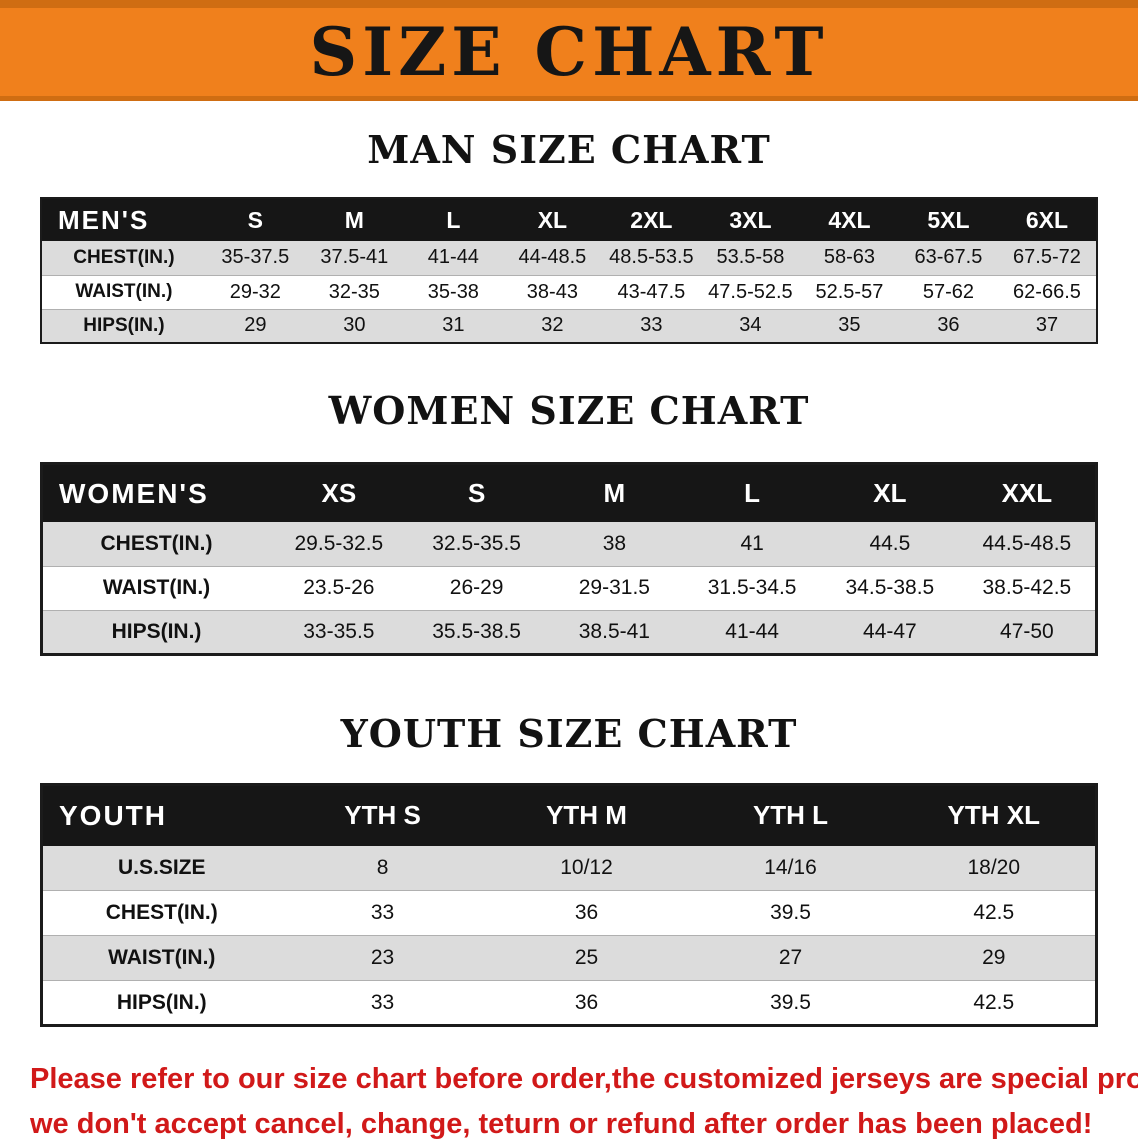 The image size is (1138, 1147). I want to click on youth-section-heading: YOUTH SIZE CHART, so click(569, 733).